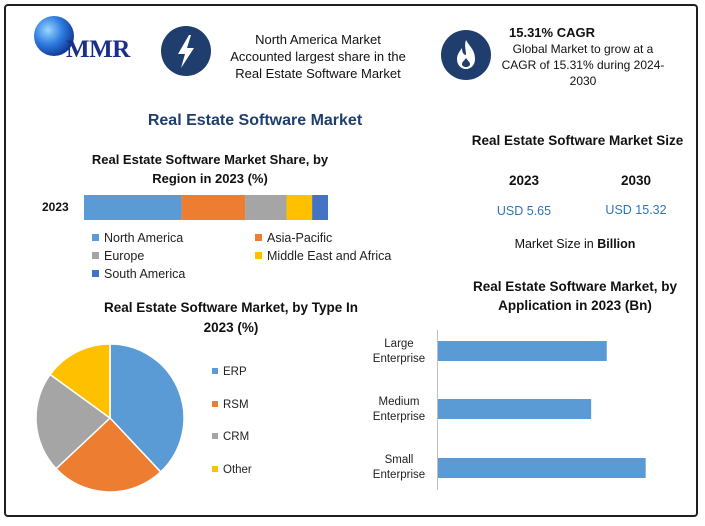 The image size is (705, 526). Describe the element at coordinates (320, 207) in the screenshot. I see `region-bar-segment-south-america` at that location.